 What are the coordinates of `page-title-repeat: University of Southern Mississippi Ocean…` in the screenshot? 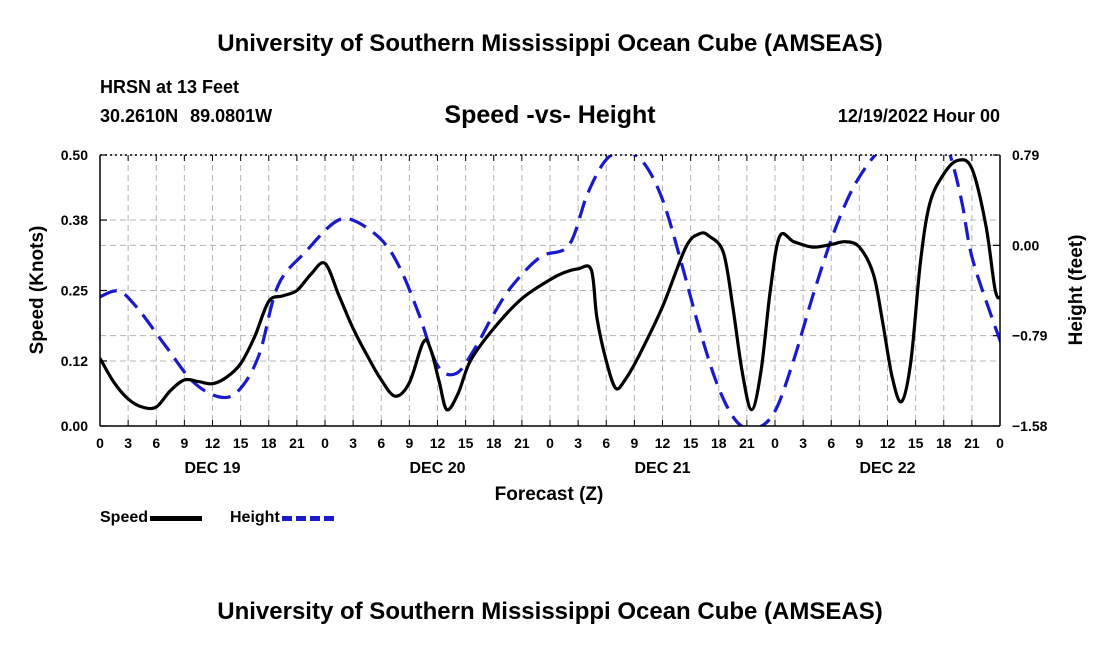 It's located at (550, 611).